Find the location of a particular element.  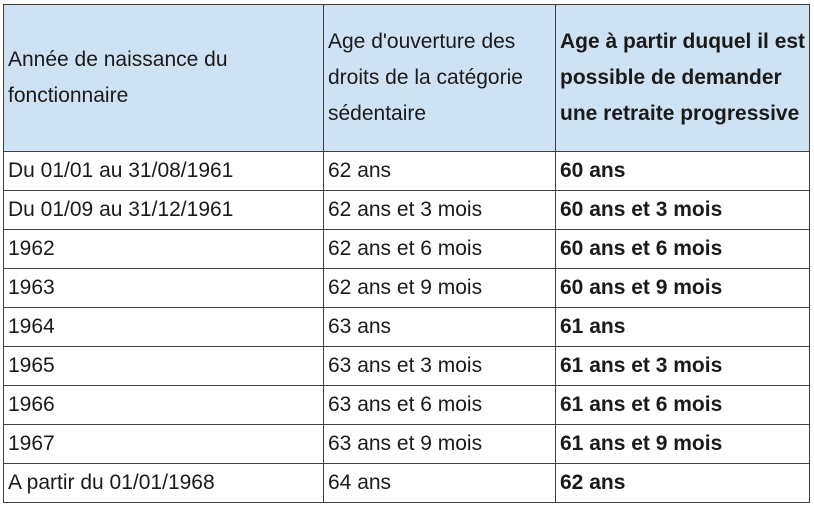

table-row: Du 01/01 au 31/08/1961 62 ans 60 ans is located at coordinates (406, 171).